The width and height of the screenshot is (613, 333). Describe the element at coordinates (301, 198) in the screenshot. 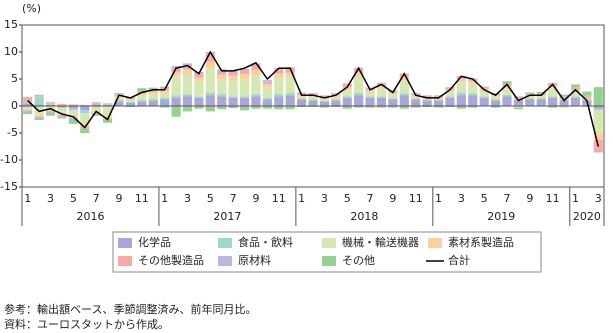

I see `x-tick-label: 1` at that location.